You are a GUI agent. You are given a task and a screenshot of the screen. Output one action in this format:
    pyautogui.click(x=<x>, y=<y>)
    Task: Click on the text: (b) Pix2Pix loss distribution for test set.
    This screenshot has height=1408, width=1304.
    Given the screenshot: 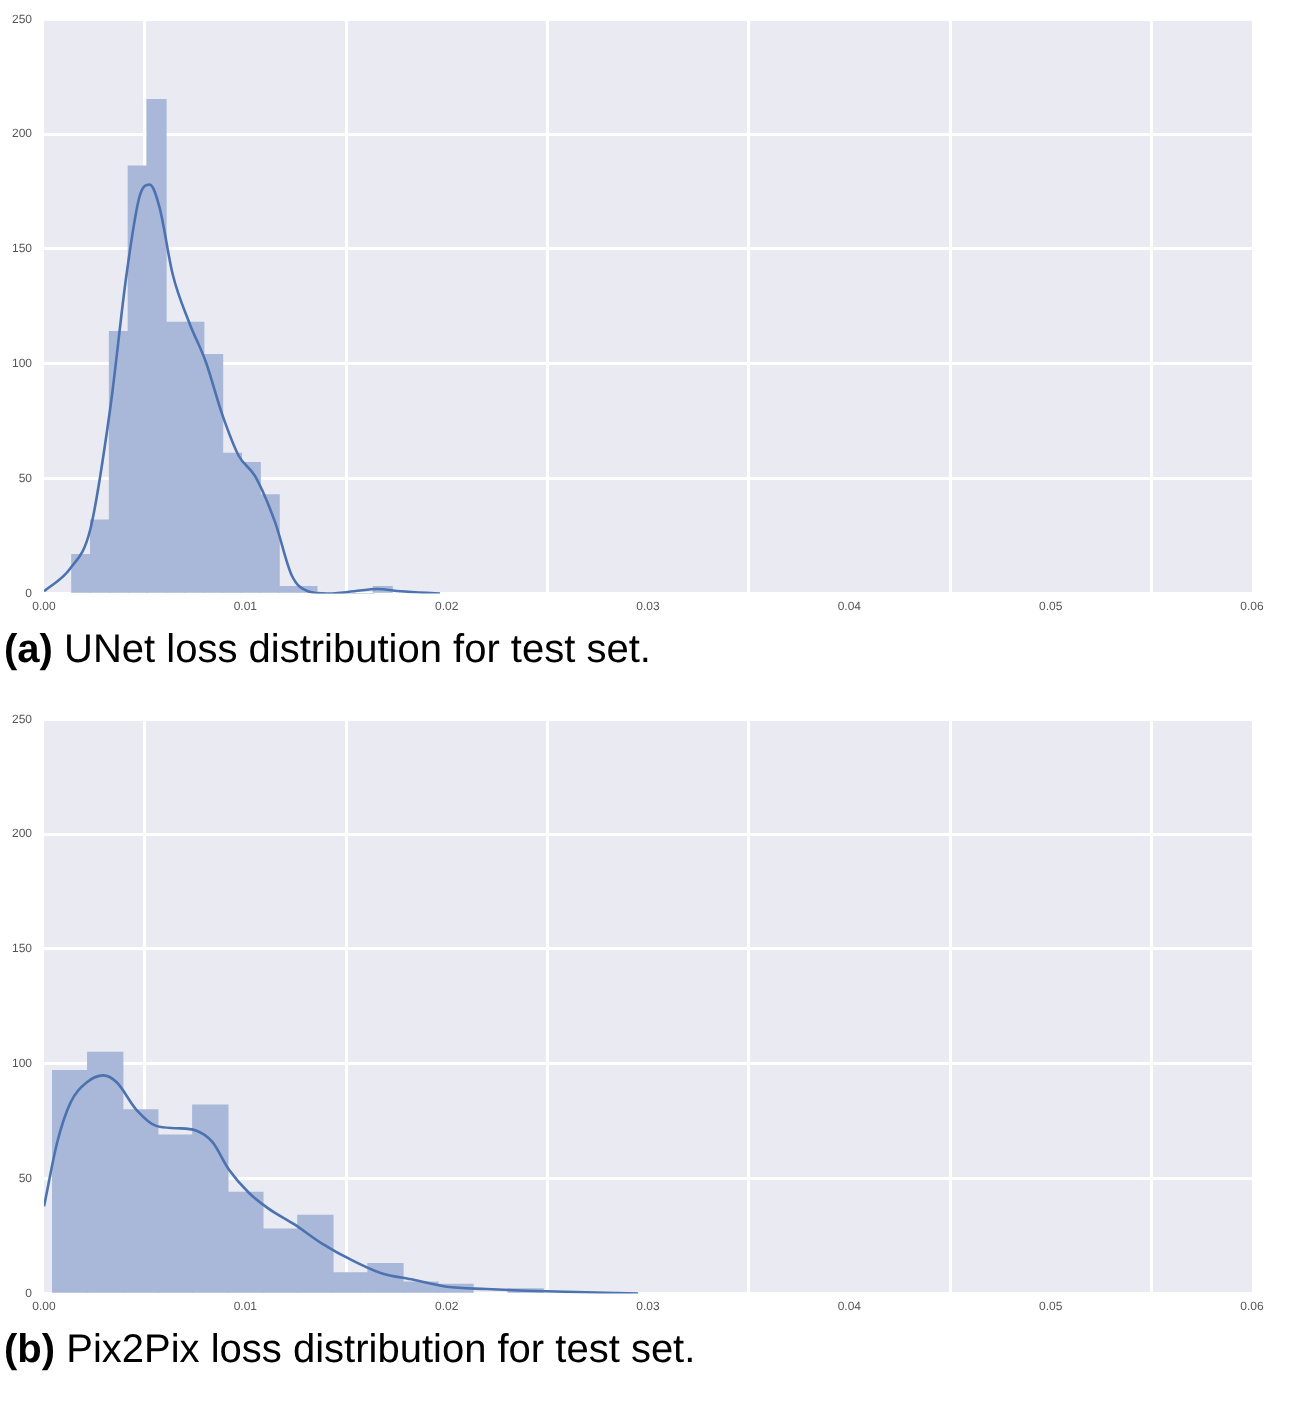 What is the action you would take?
    pyautogui.click(x=350, y=1351)
    